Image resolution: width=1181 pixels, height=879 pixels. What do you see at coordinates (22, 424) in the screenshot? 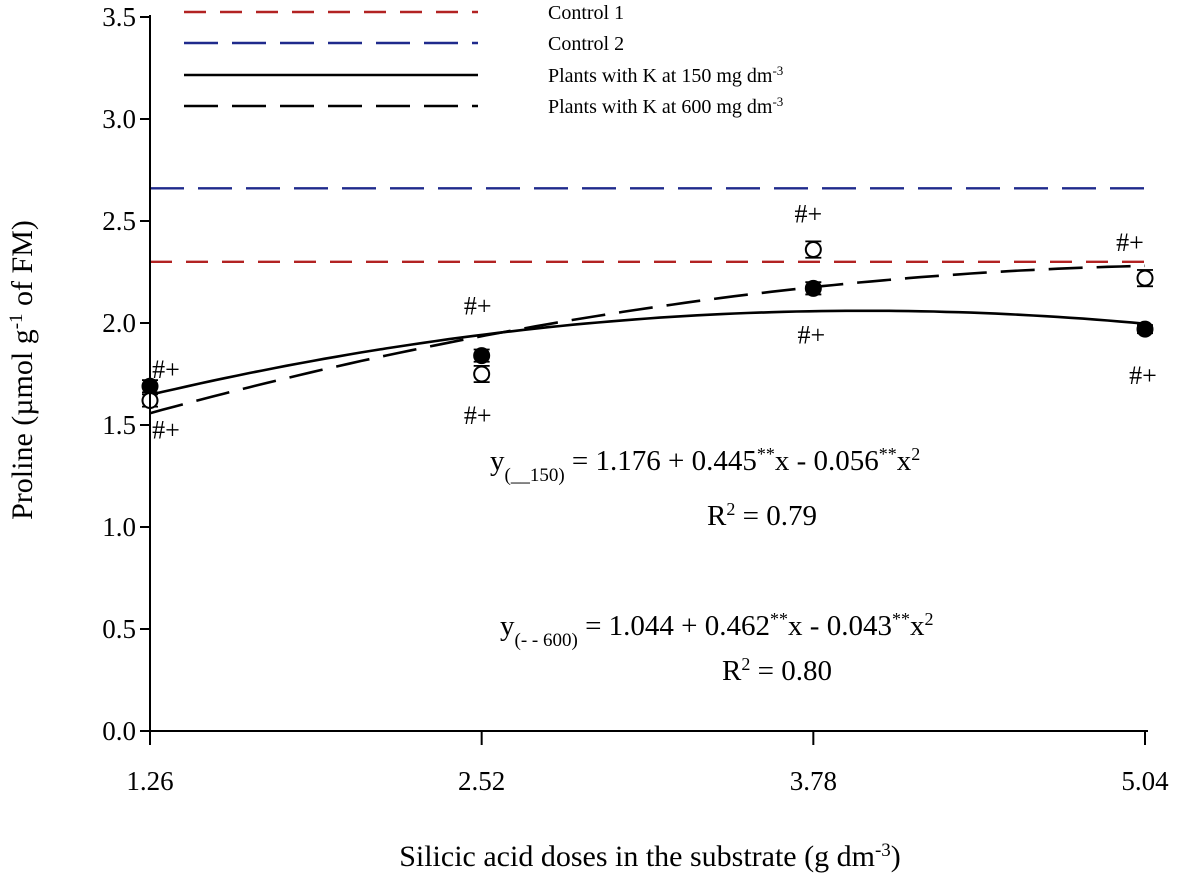
I see `y-axis-title-part-1: Proline (µmol g` at bounding box center [22, 424].